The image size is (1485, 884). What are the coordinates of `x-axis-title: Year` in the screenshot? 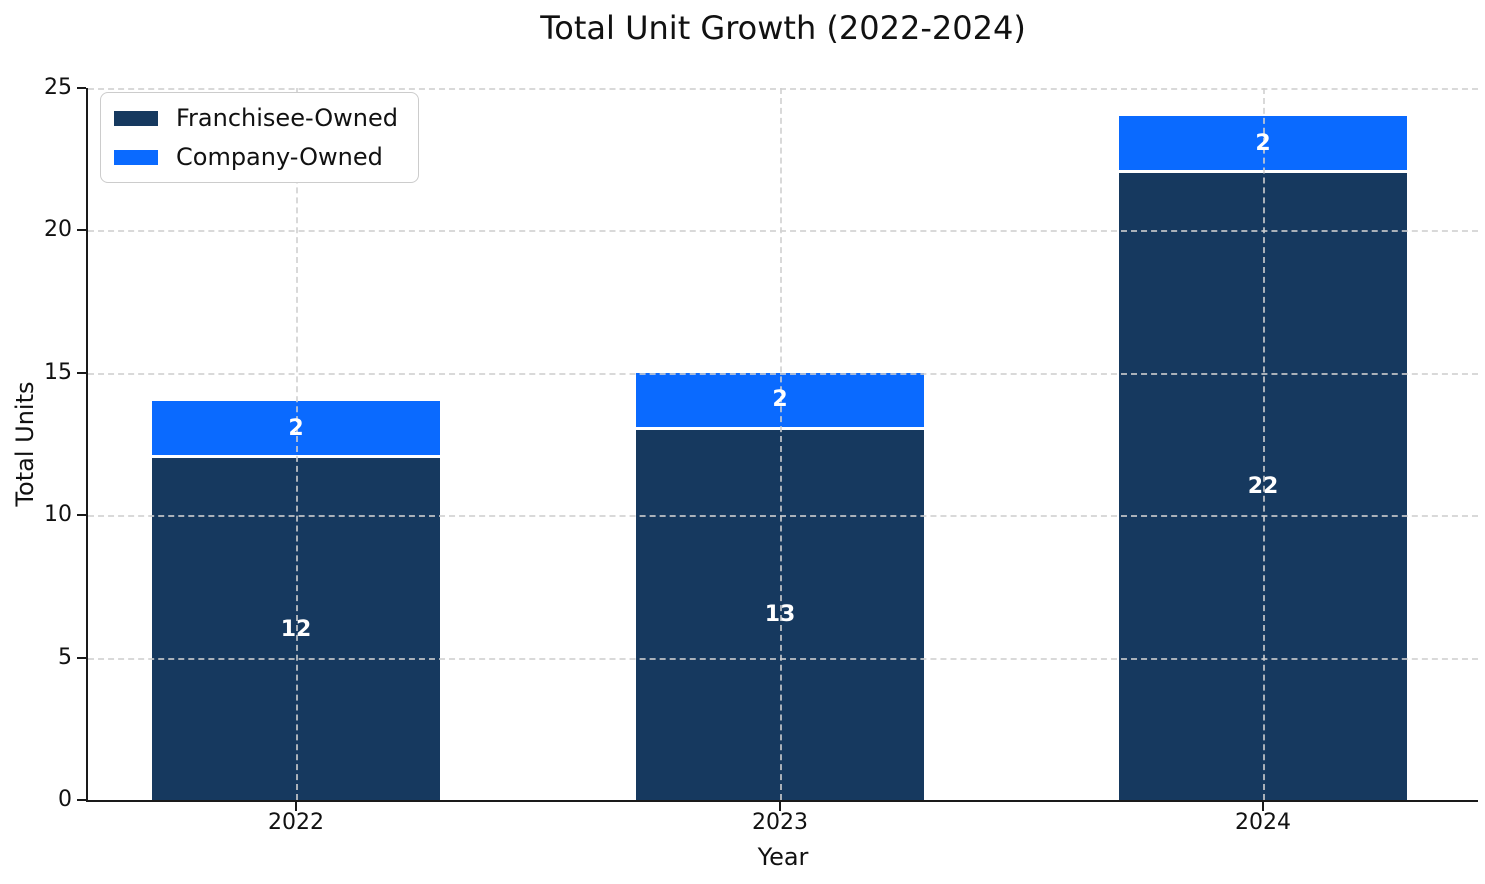 It's located at (783, 857).